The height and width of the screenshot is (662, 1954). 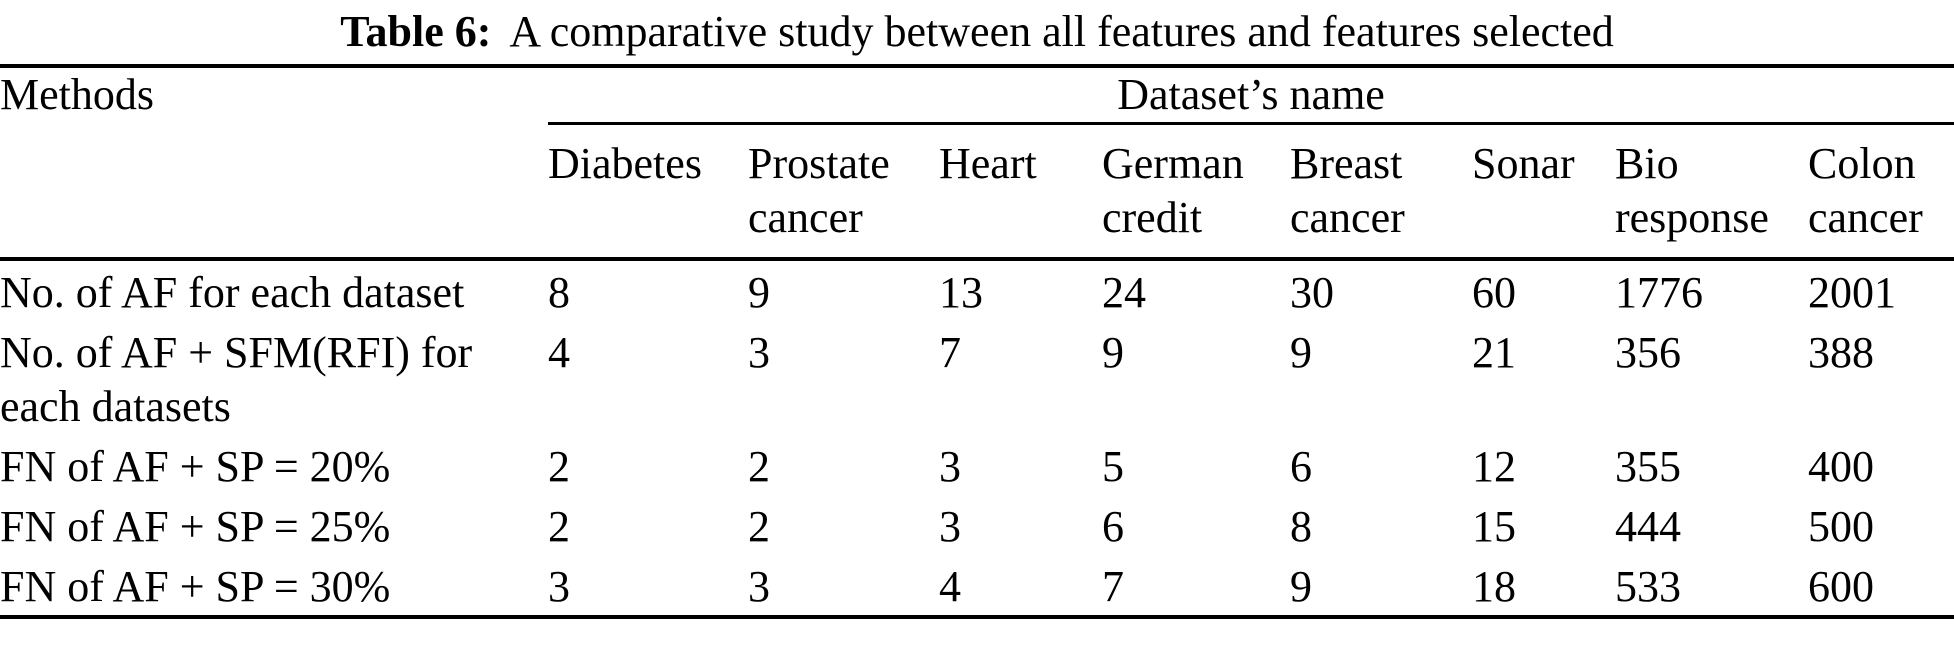 What do you see at coordinates (1841, 526) in the screenshot?
I see `cell-value: 500` at bounding box center [1841, 526].